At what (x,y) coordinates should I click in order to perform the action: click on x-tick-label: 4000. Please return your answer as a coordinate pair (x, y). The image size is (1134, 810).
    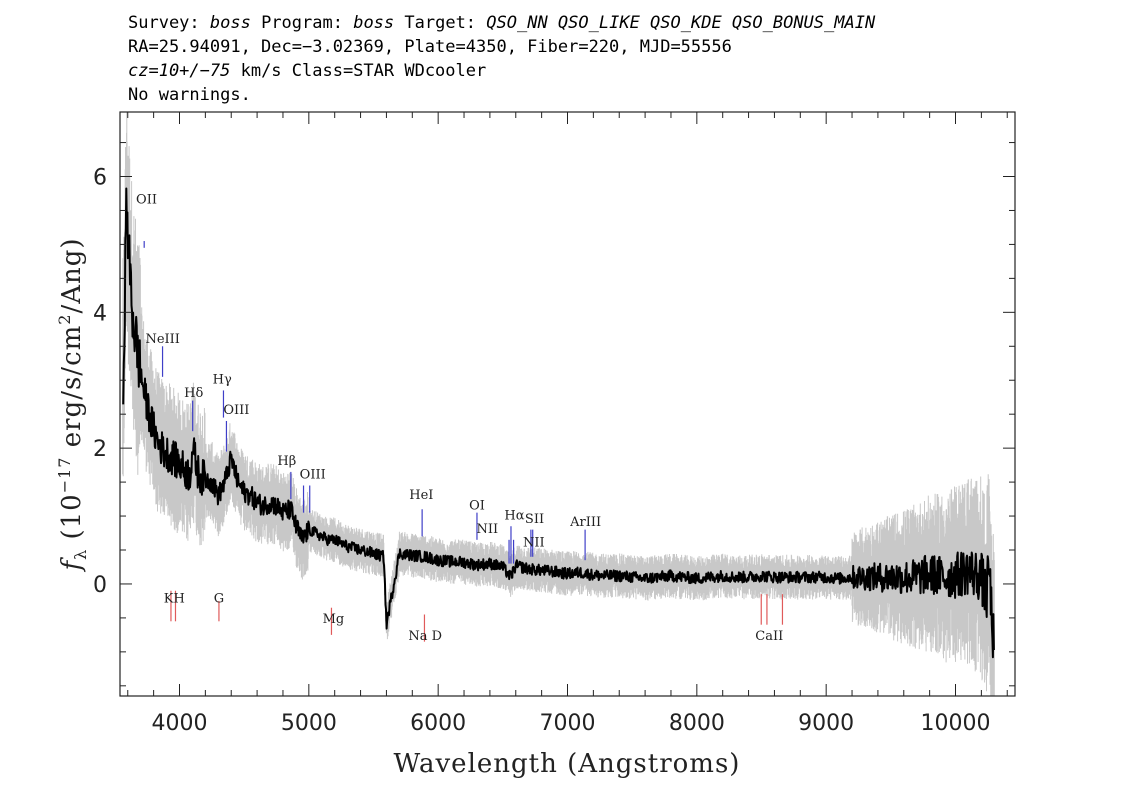
    Looking at the image, I should click on (179, 723).